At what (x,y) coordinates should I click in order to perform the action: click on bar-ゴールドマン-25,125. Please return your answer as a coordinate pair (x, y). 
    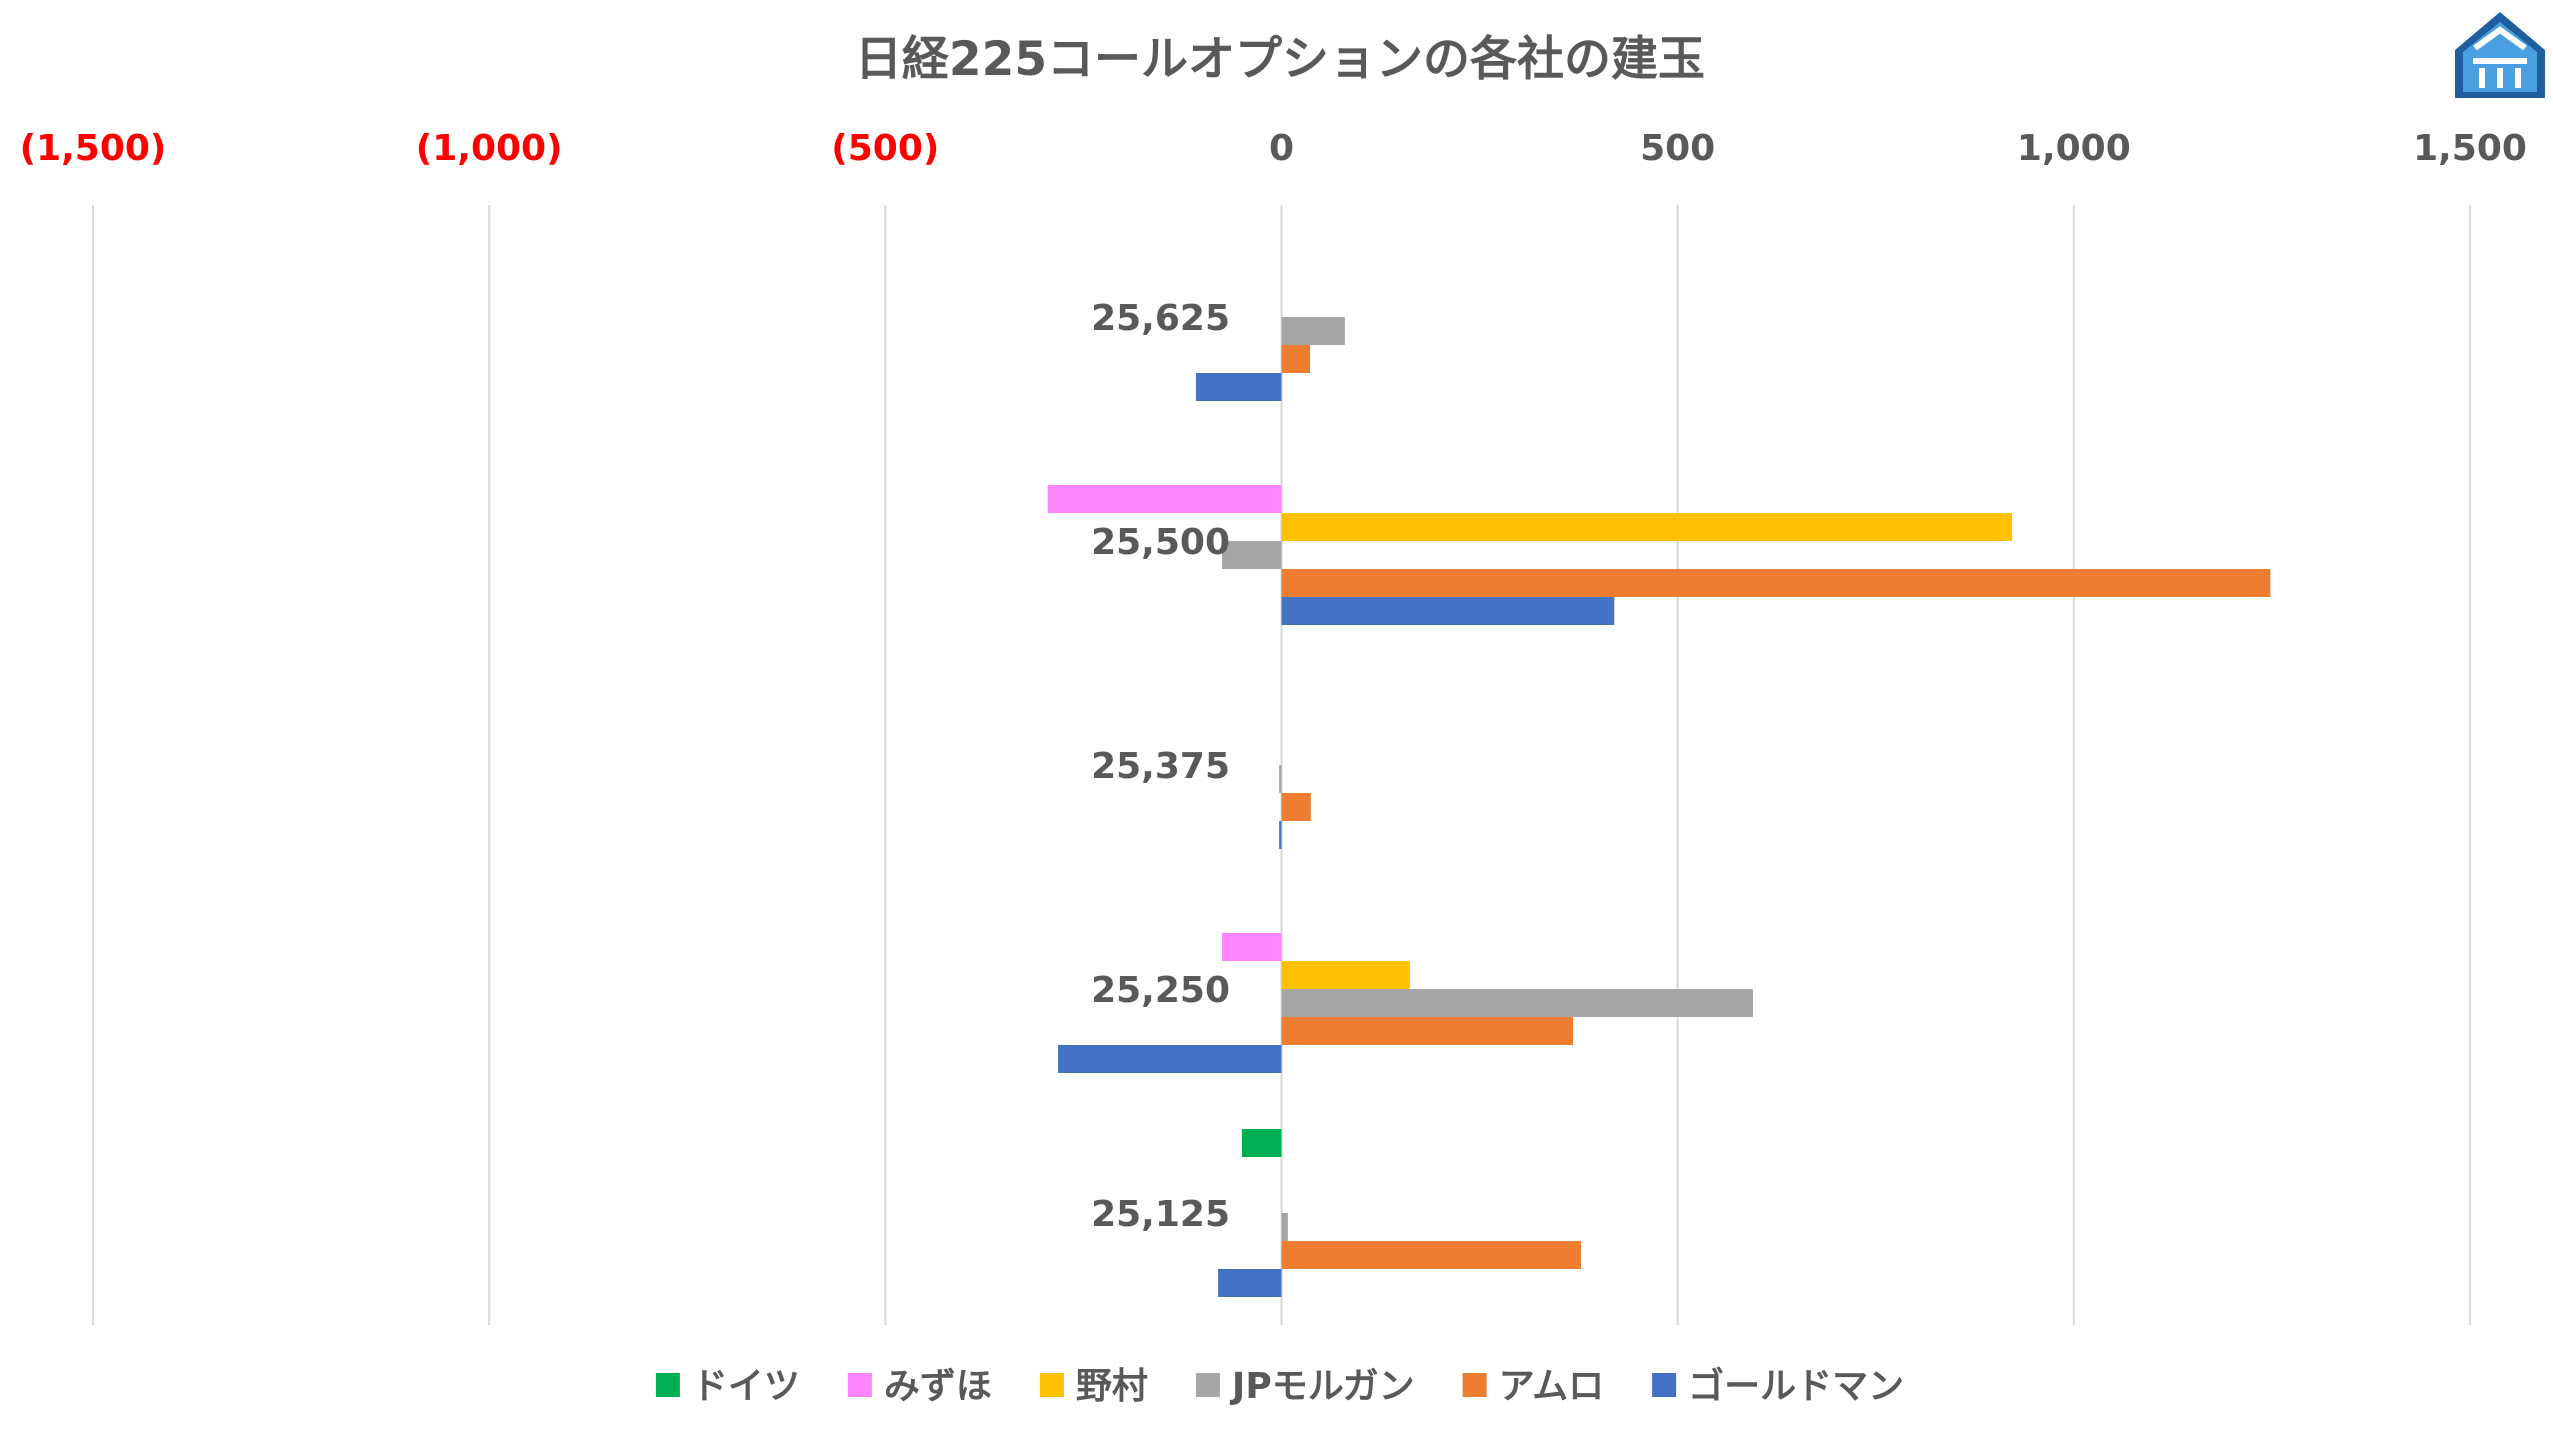
    Looking at the image, I should click on (1250, 1283).